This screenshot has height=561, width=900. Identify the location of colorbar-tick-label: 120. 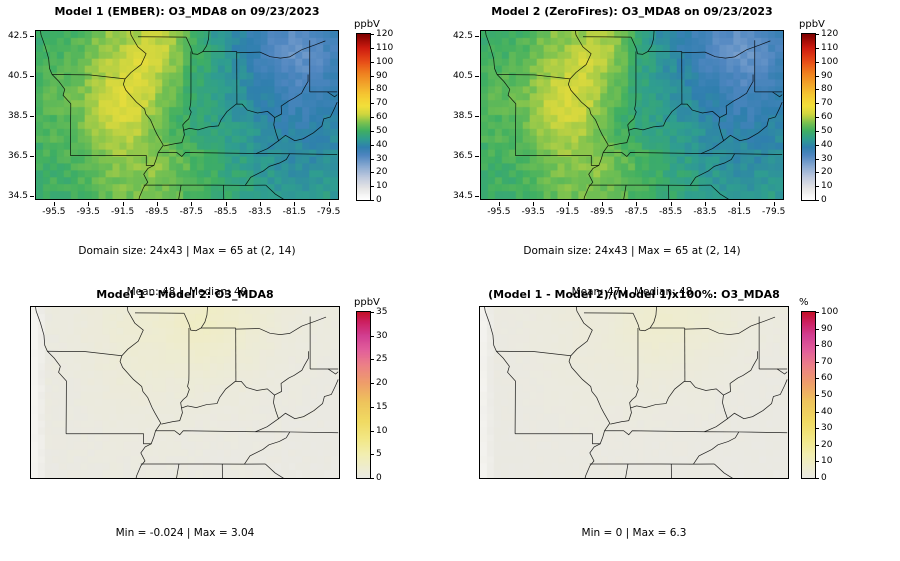
(830, 34).